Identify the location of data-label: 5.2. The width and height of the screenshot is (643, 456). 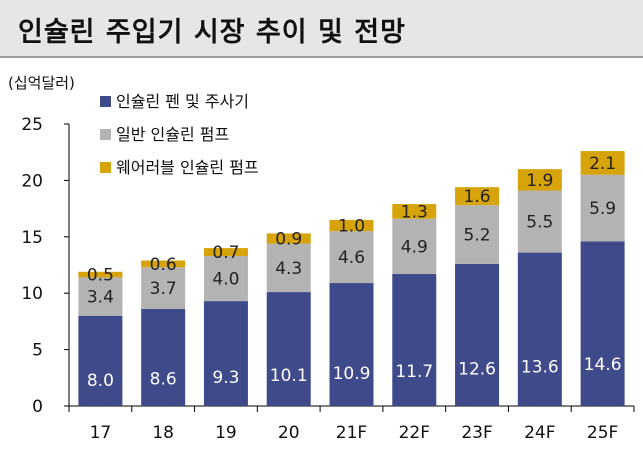
(477, 236).